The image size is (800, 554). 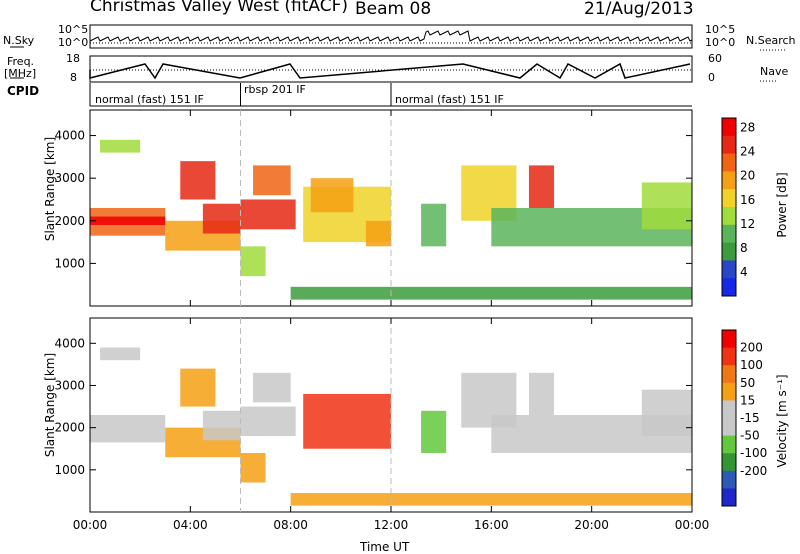 I want to click on power-colorbar-tick-1: 8, so click(x=744, y=248).